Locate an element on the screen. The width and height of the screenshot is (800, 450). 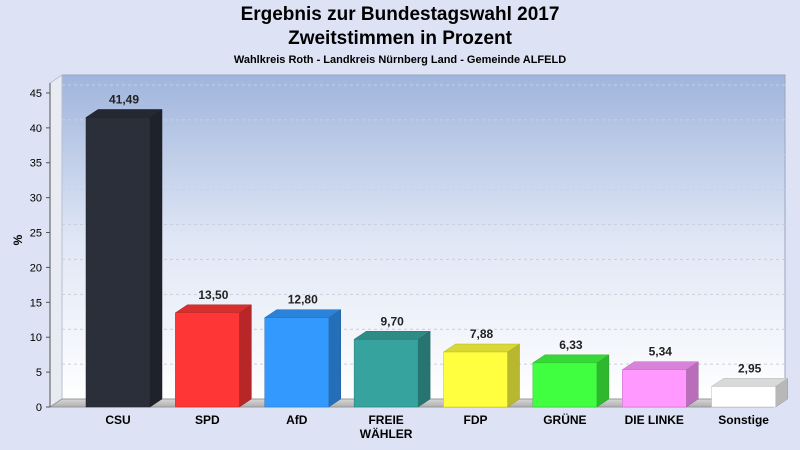
bar-afd is located at coordinates (302, 358).